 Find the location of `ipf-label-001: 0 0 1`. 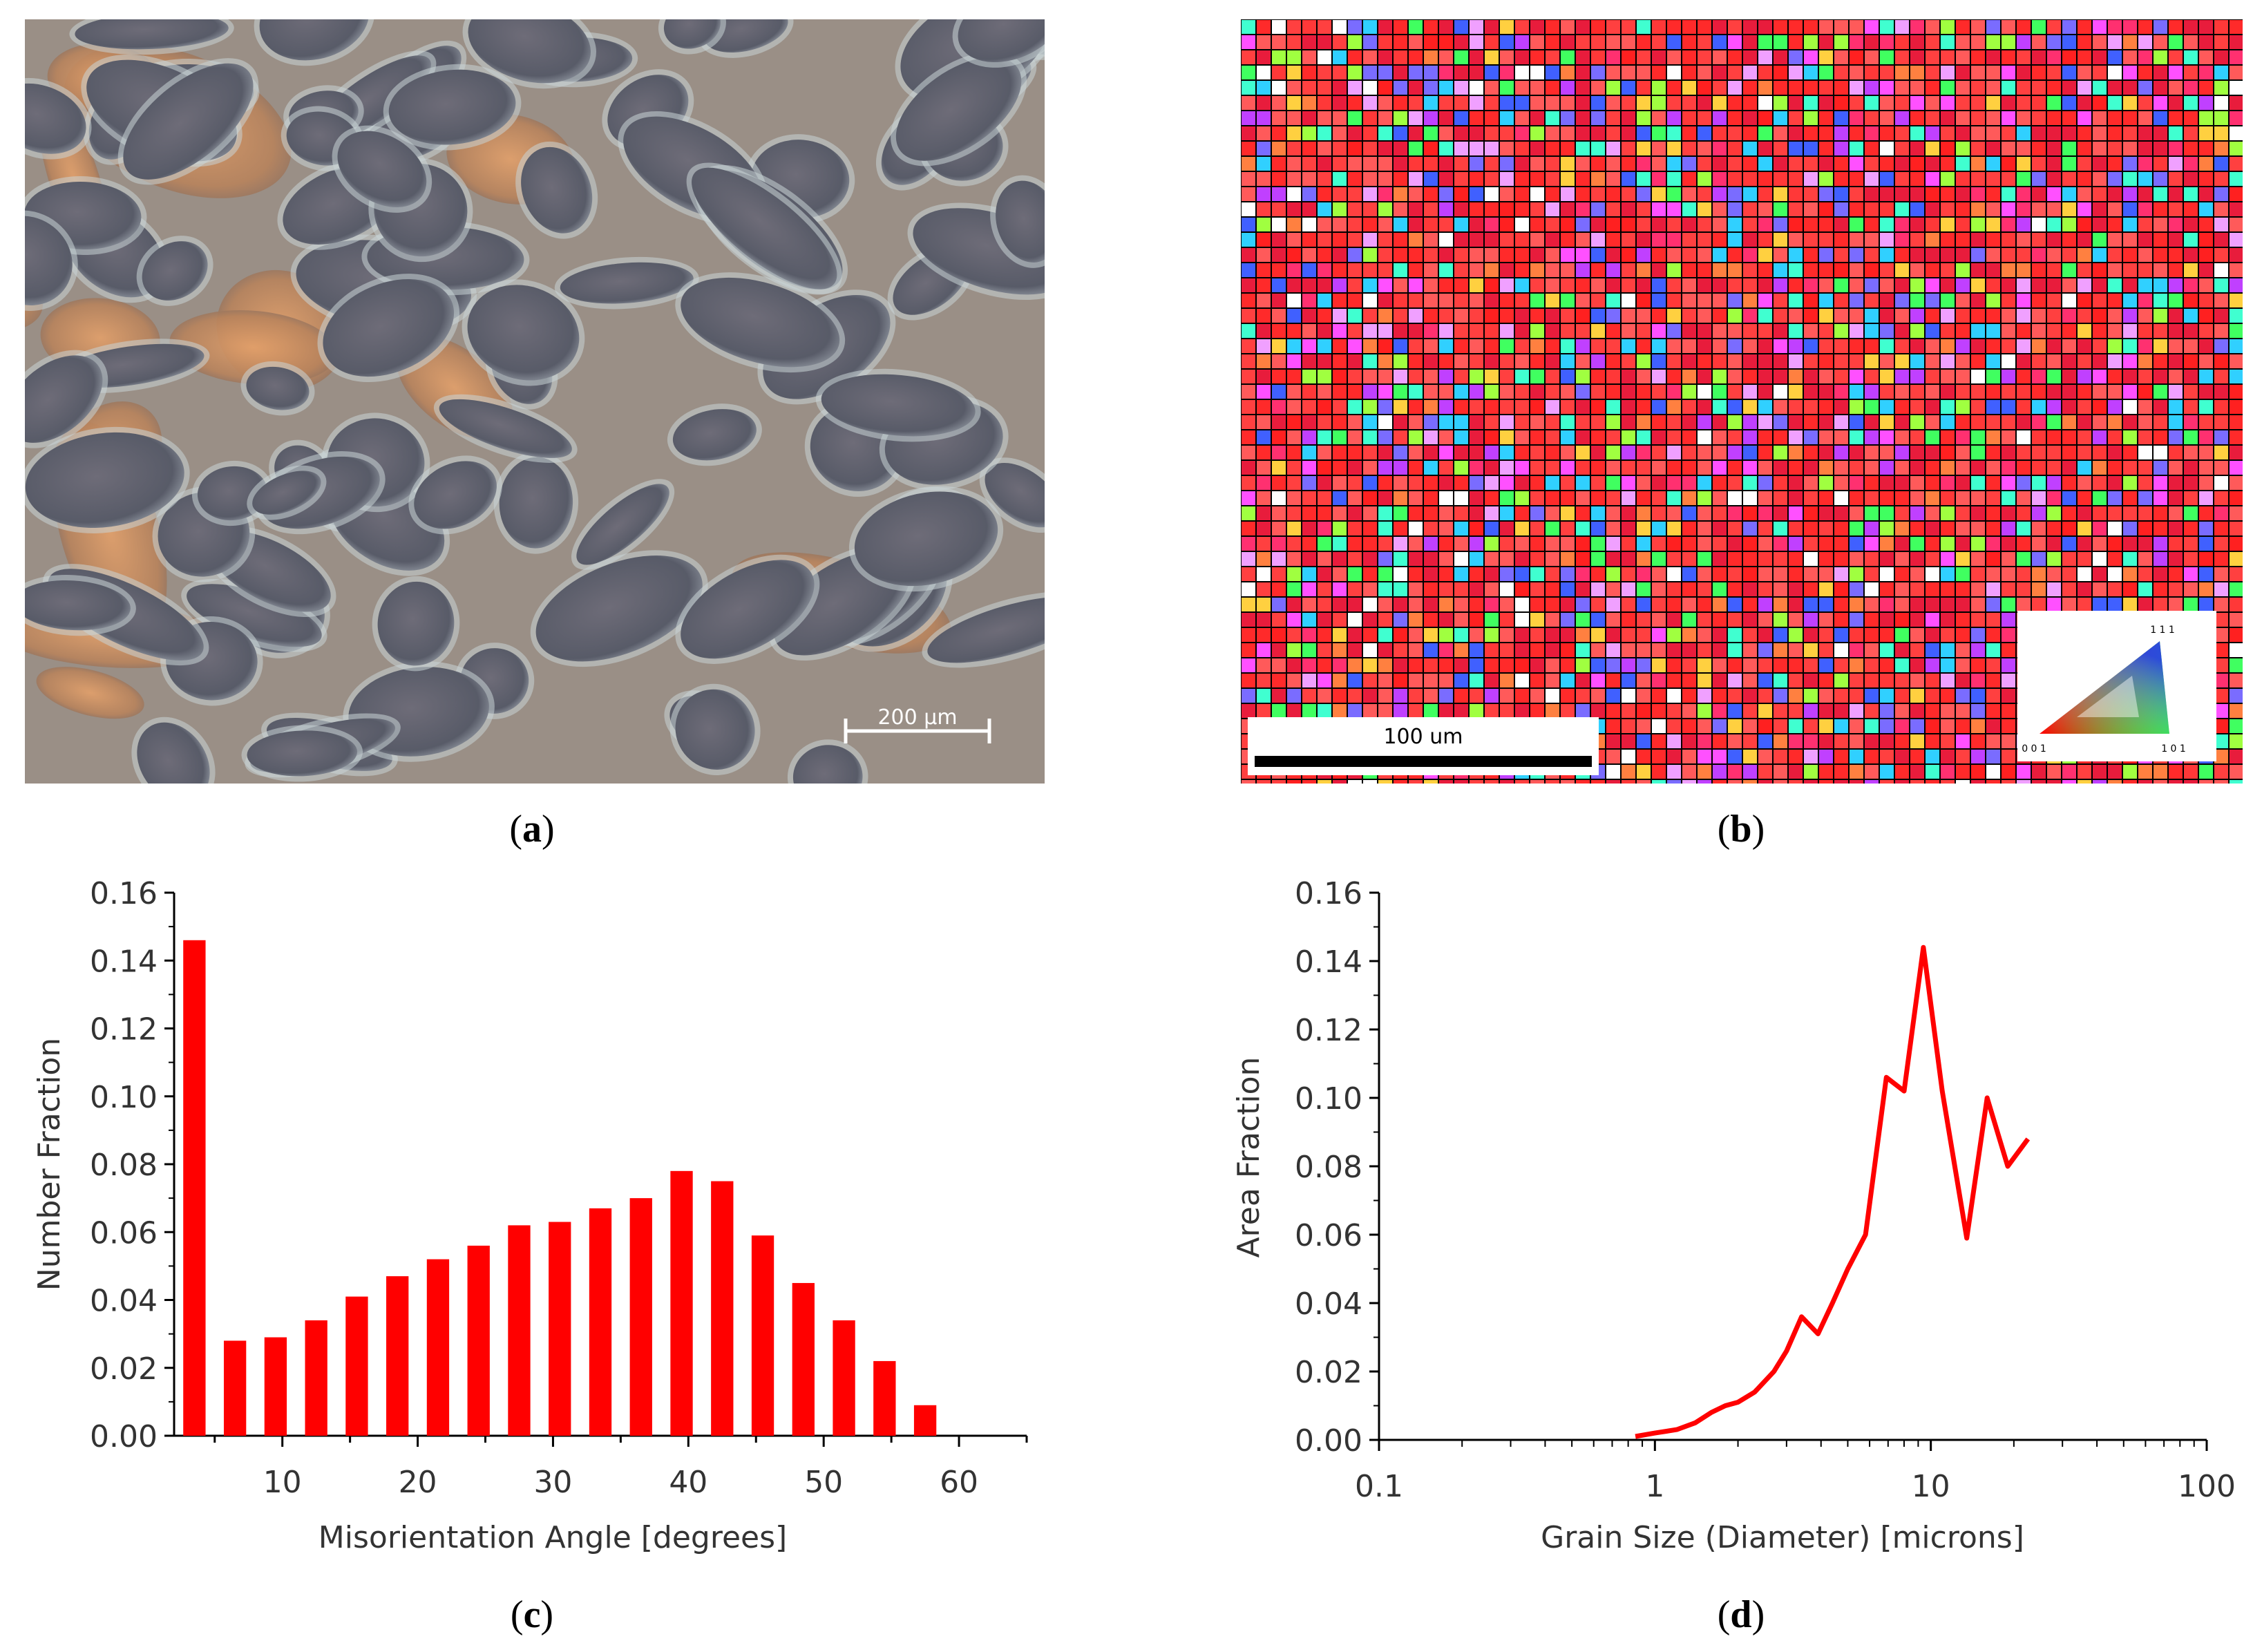

ipf-label-001: 0 0 1 is located at coordinates (2034, 748).